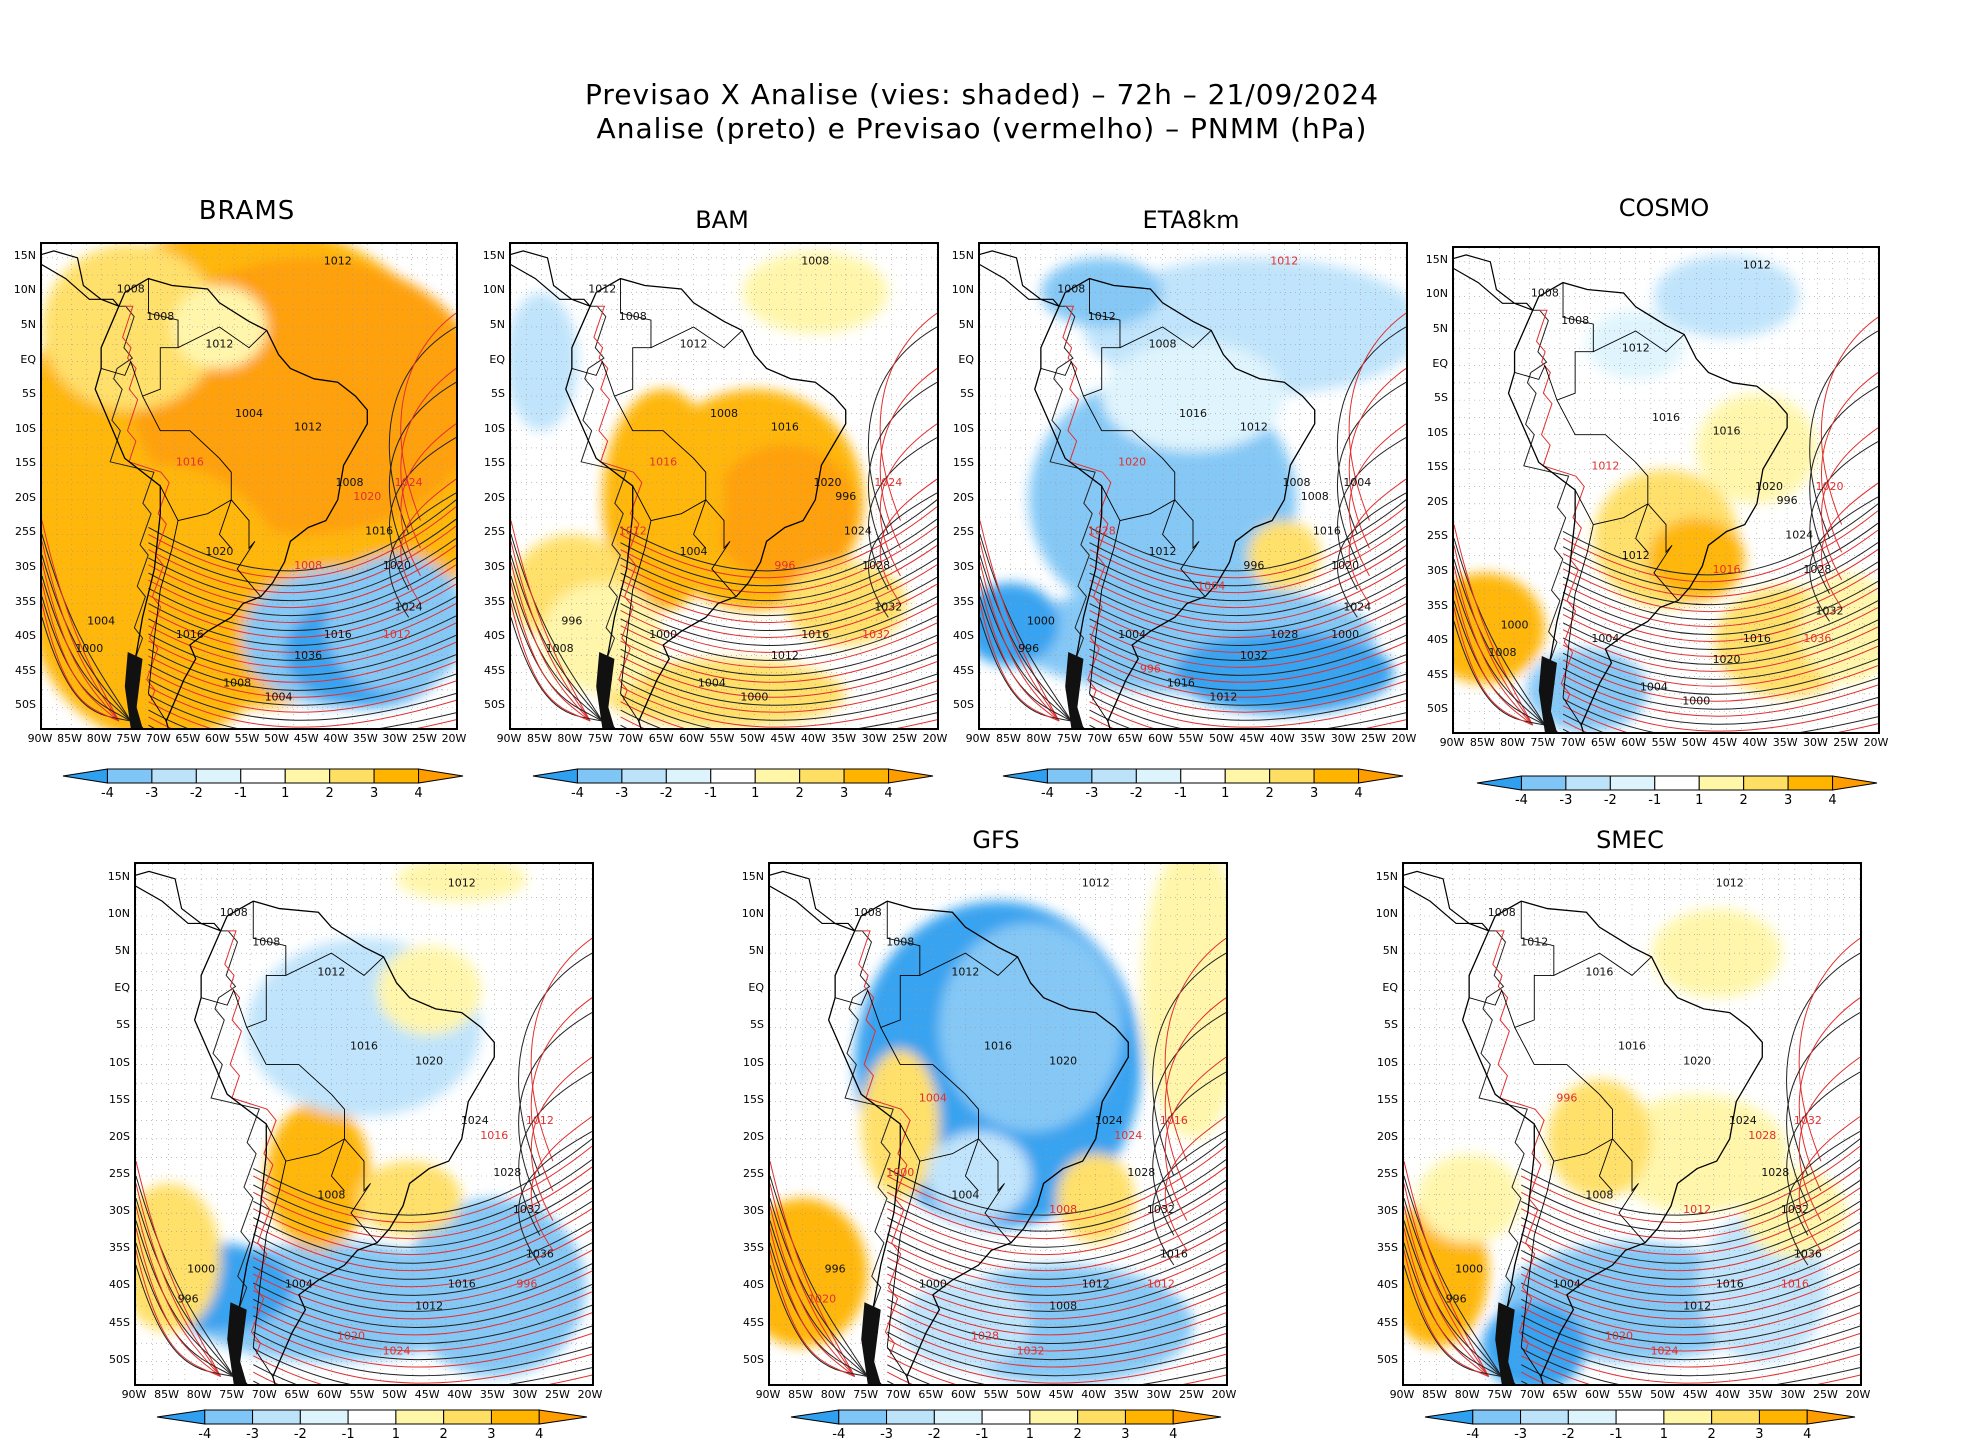 The height and width of the screenshot is (1448, 1964). What do you see at coordinates (1565, 1394) in the screenshot?
I see `lon-tick-label: 65W` at bounding box center [1565, 1394].